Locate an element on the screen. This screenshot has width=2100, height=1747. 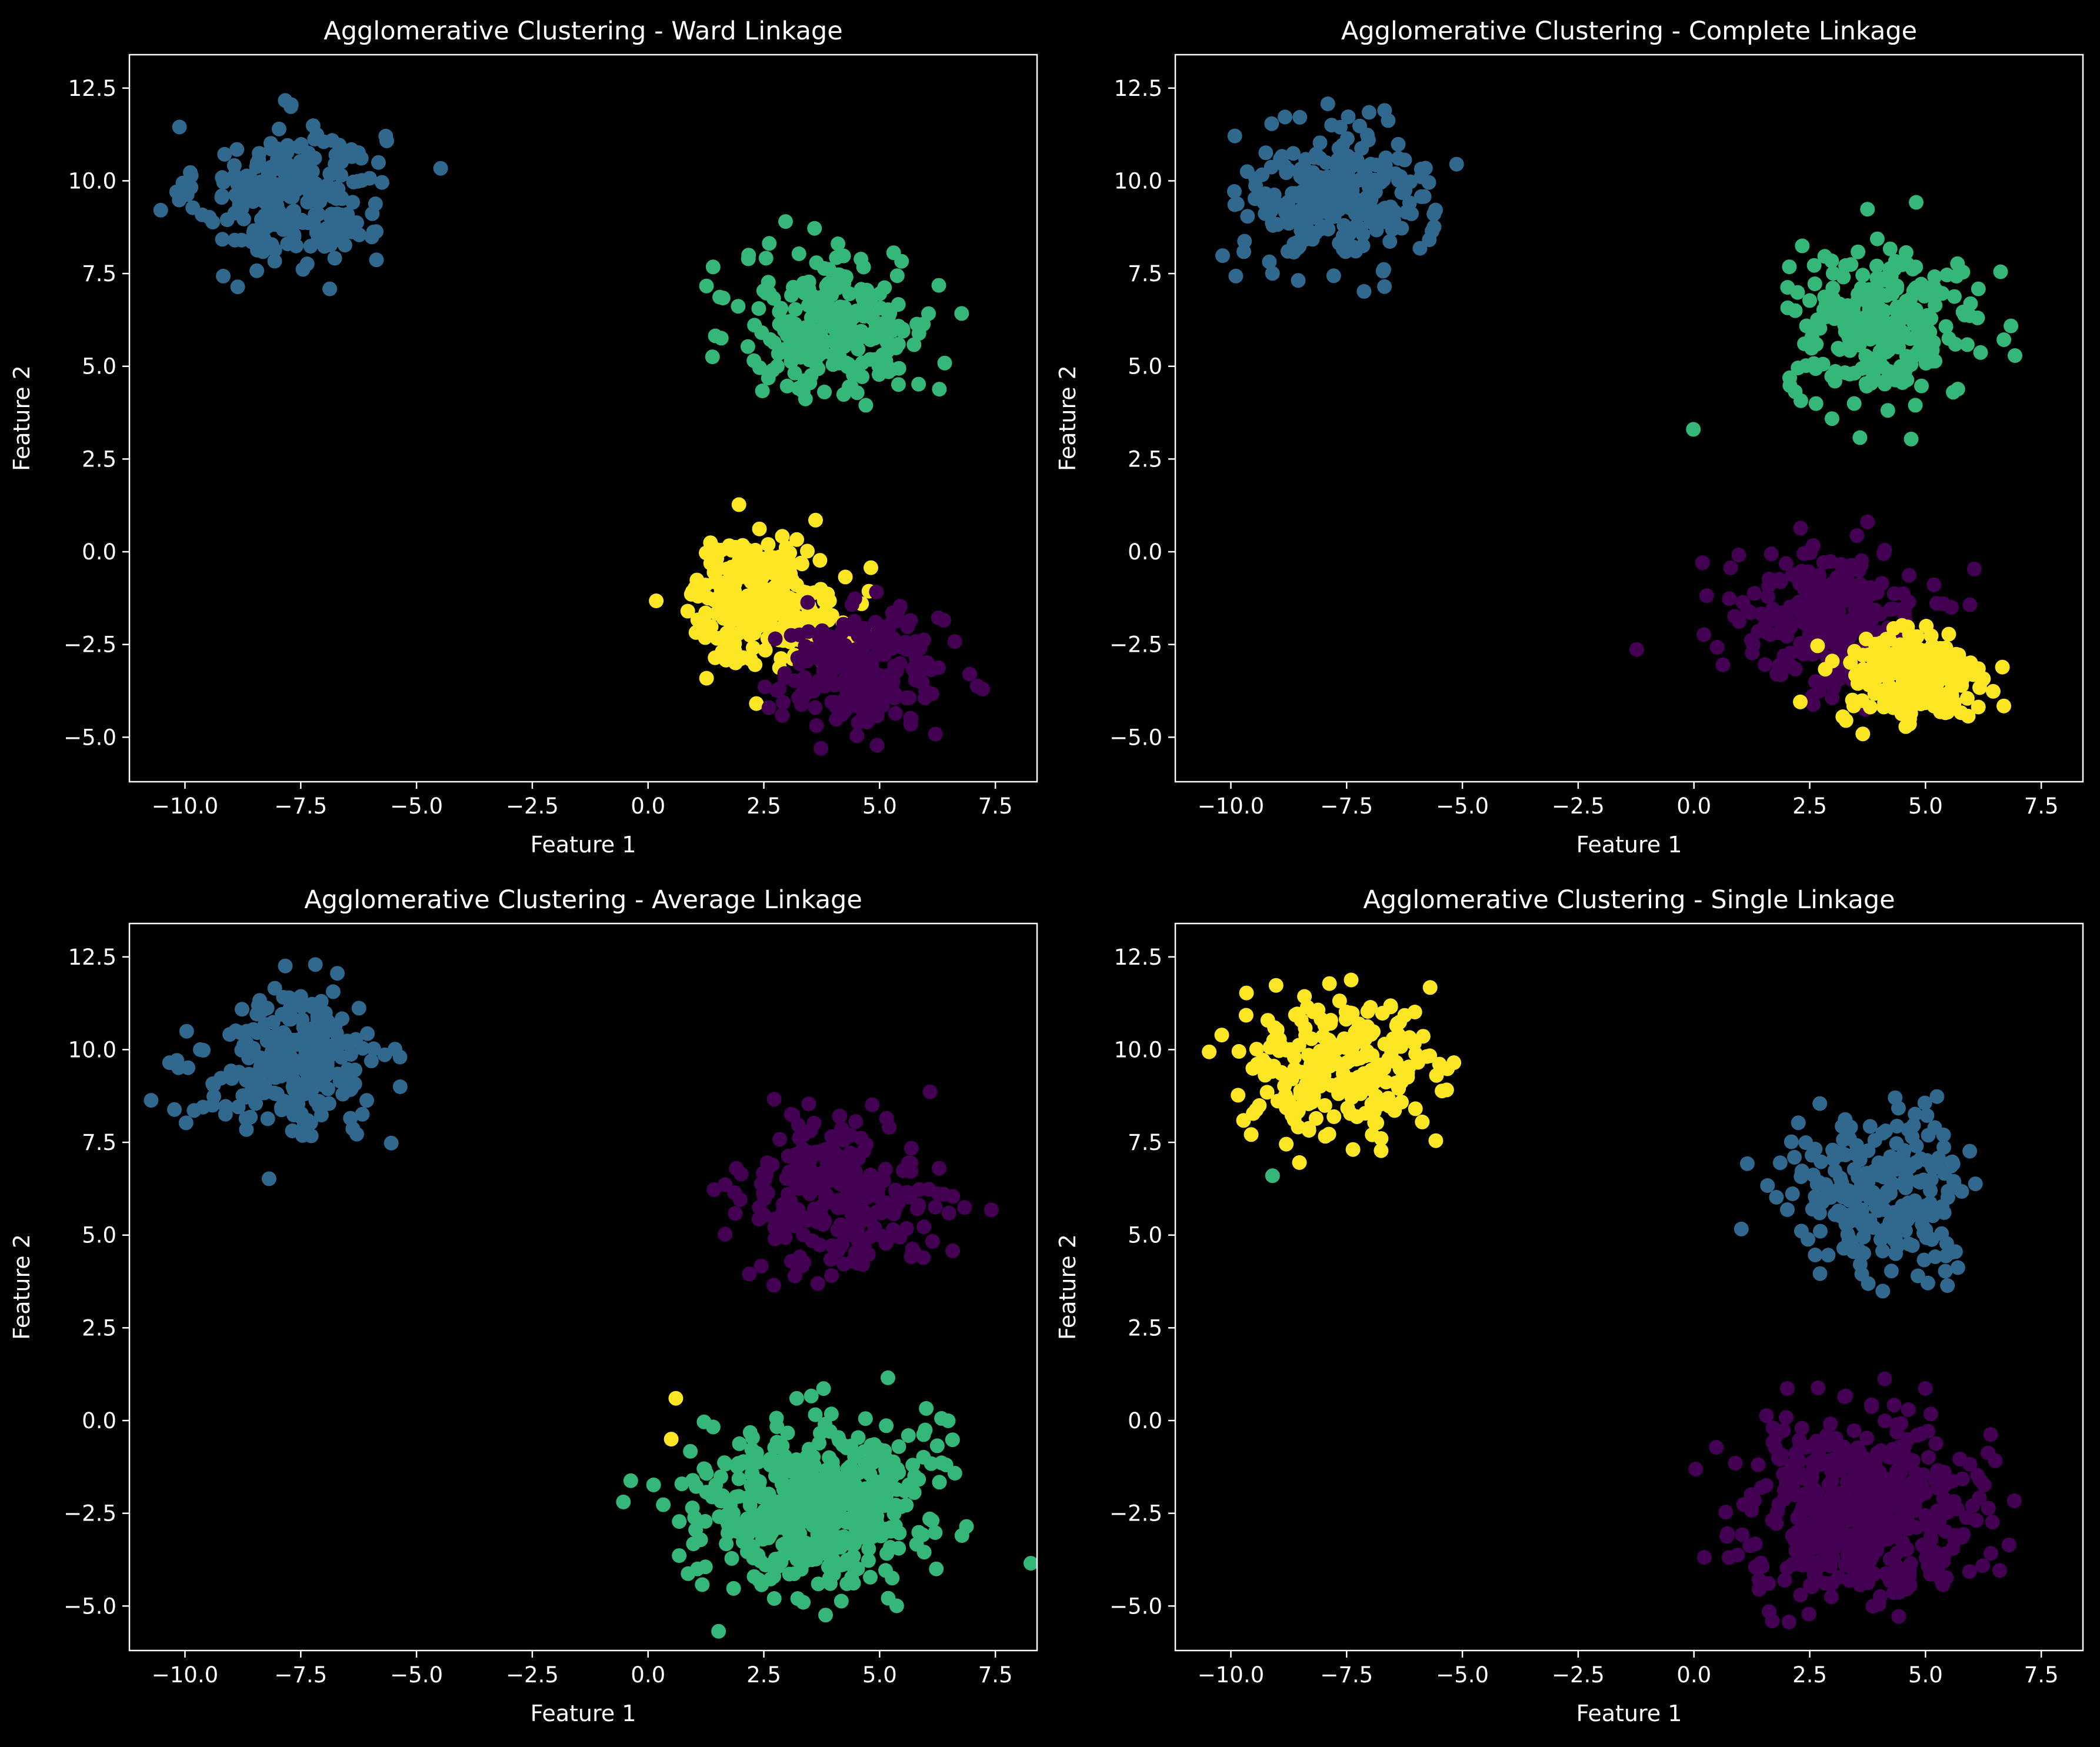
x-tick-label: −10.0 is located at coordinates (1231, 1675).